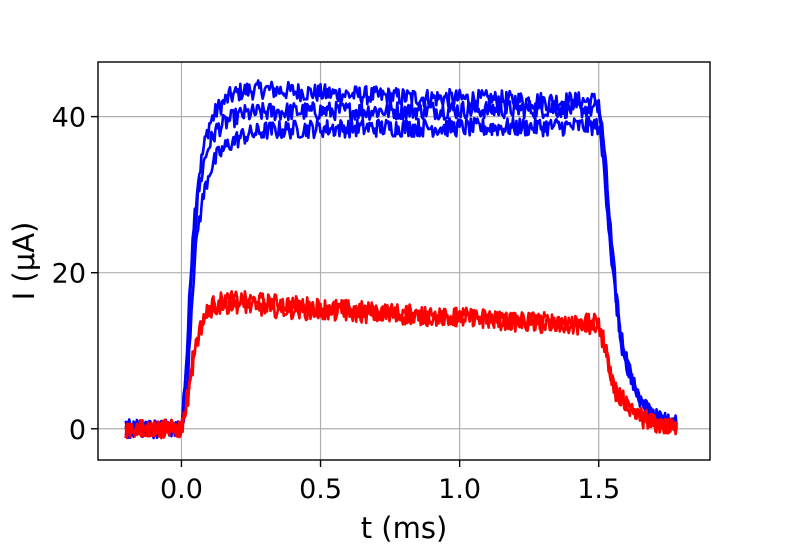 The image size is (789, 547). I want to click on y-tick-label: 0, so click(77, 430).